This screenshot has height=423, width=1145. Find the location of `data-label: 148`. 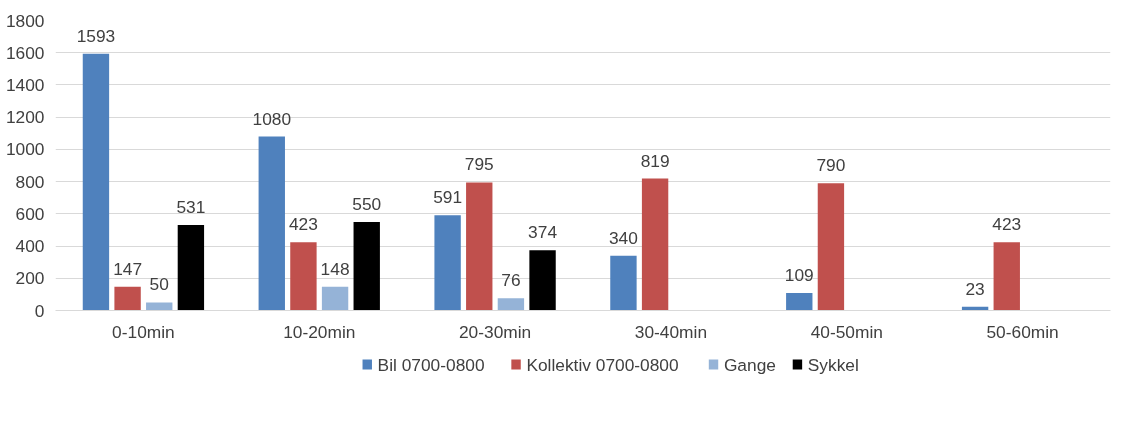

data-label: 148 is located at coordinates (335, 268).